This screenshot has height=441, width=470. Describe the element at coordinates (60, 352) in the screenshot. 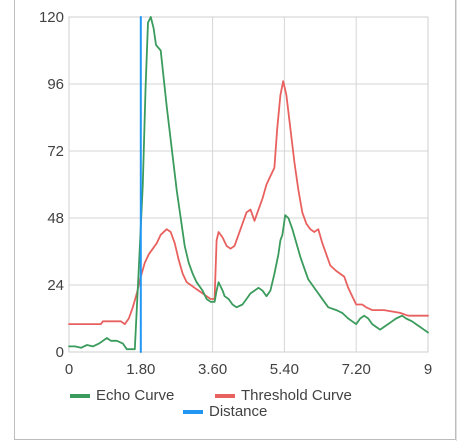

I see `y-tick-label: 0` at that location.